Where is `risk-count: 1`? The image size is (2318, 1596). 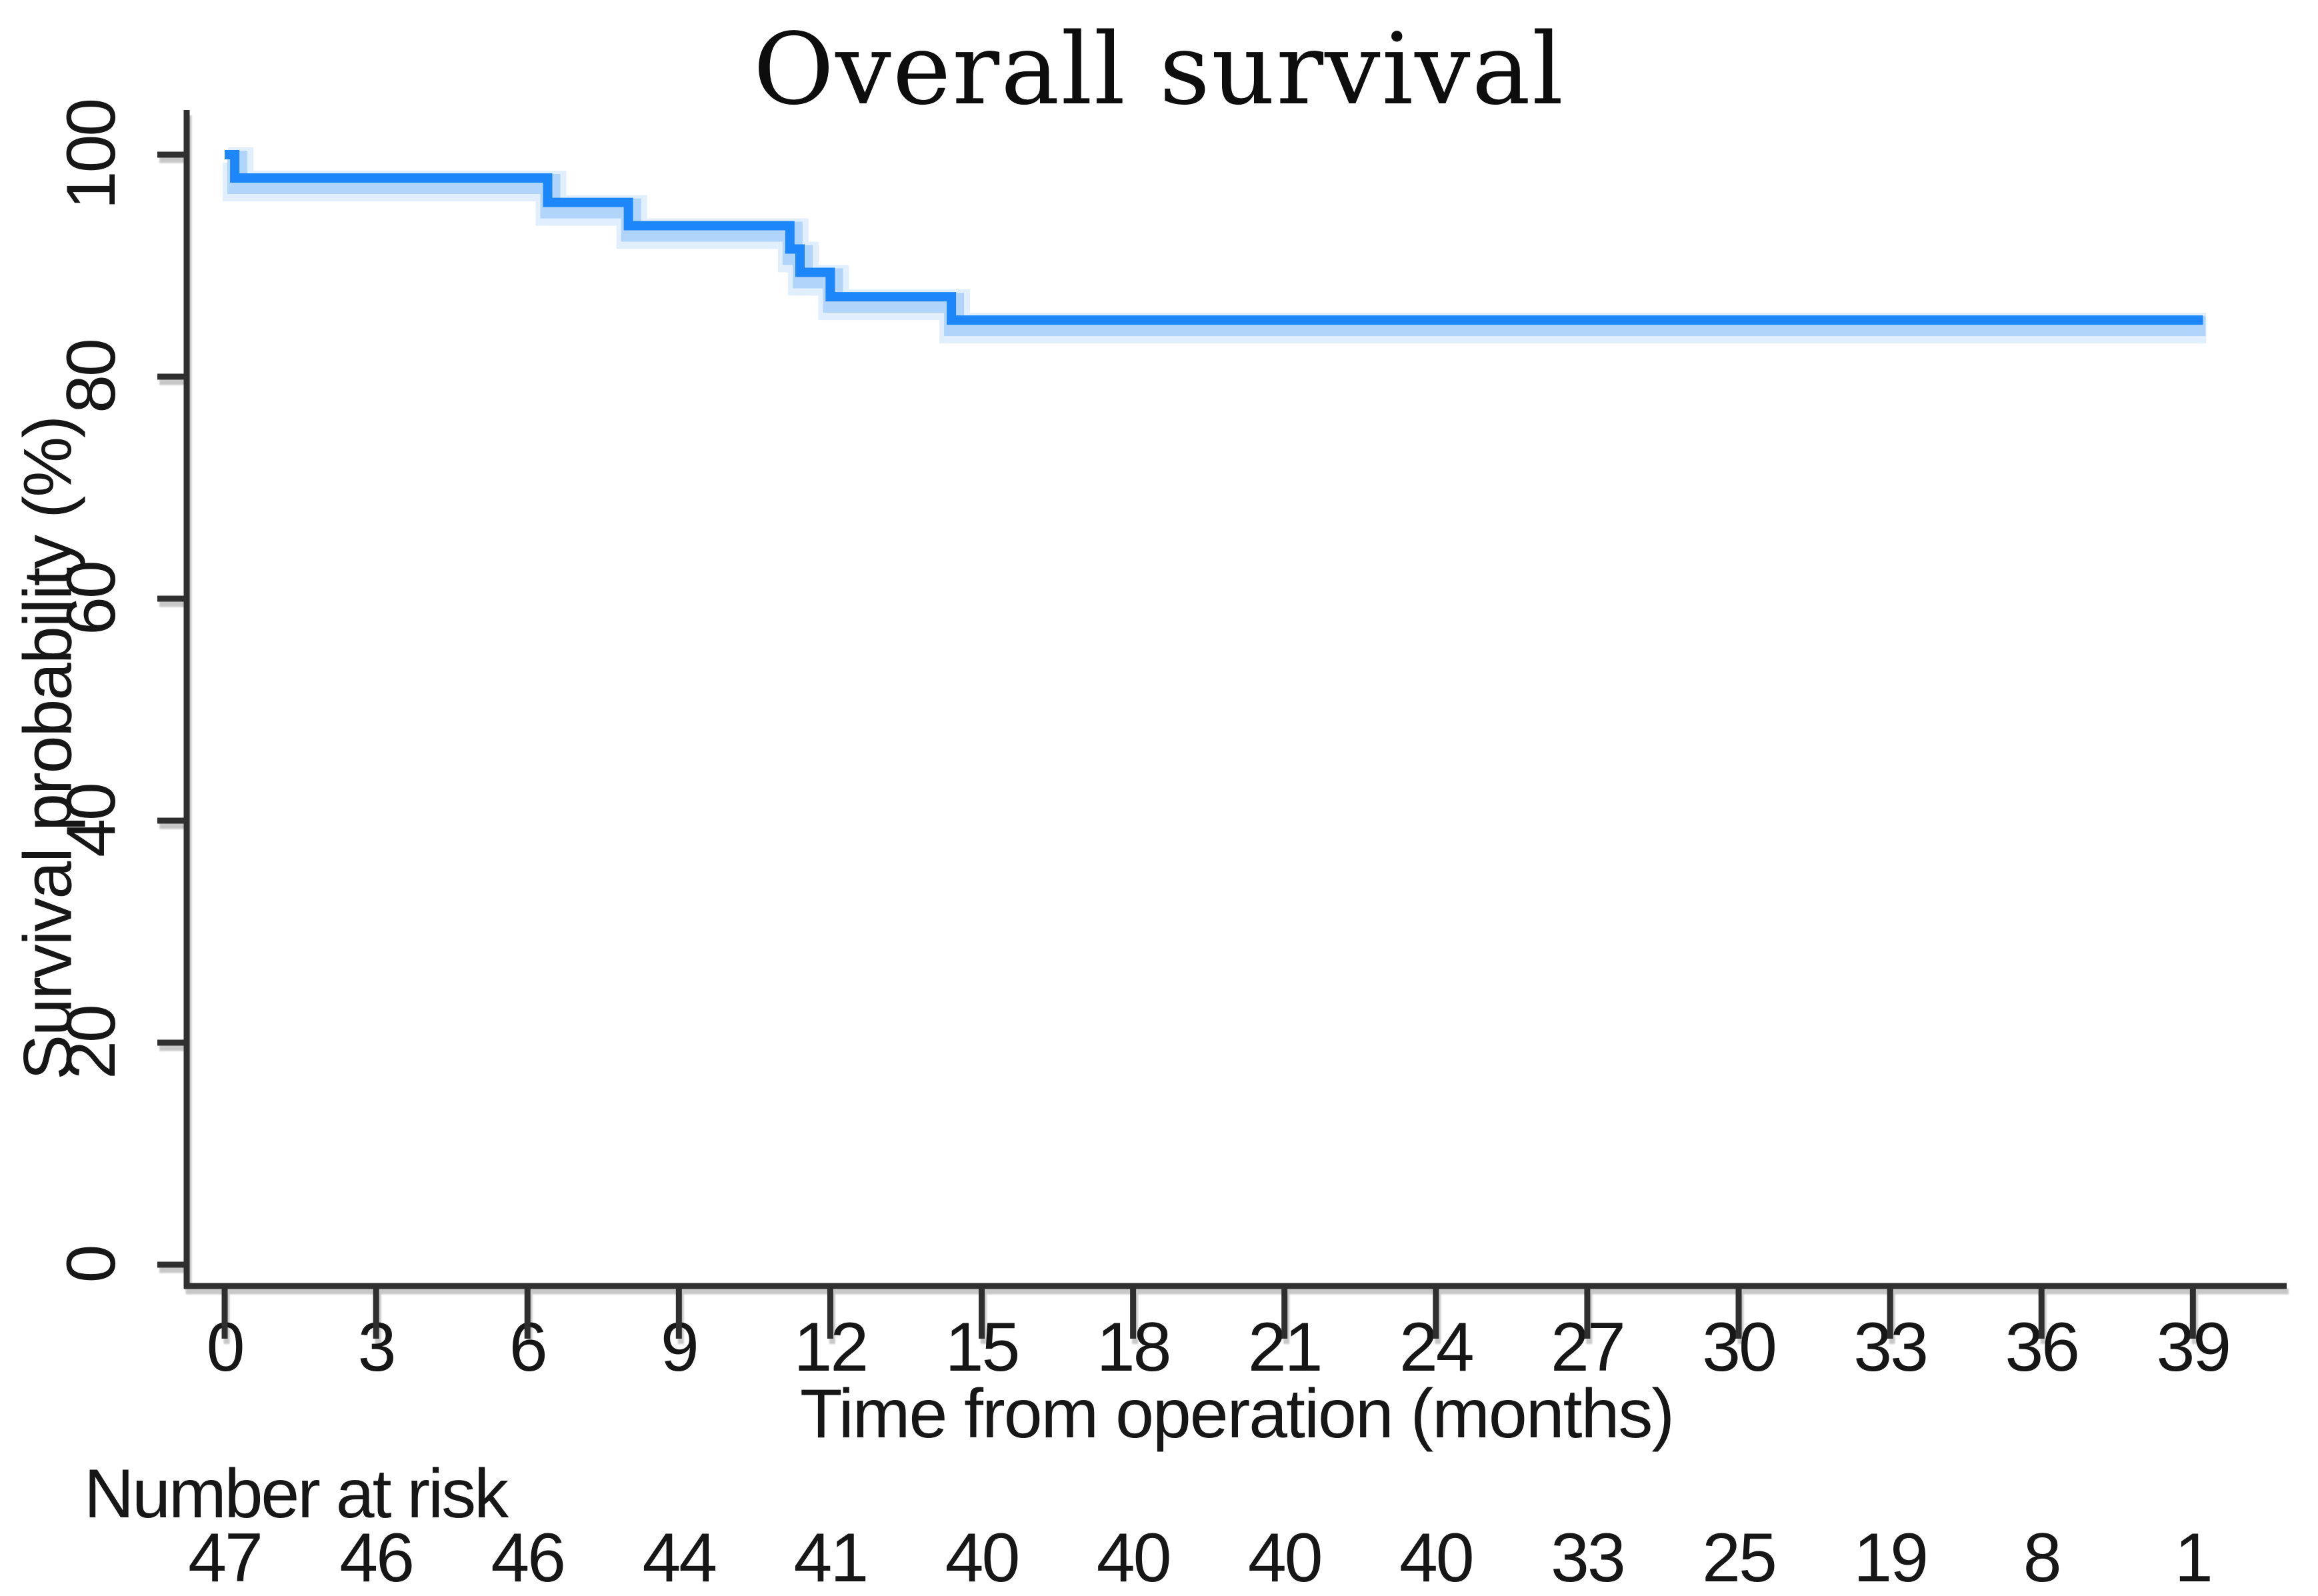 risk-count: 1 is located at coordinates (2193, 1557).